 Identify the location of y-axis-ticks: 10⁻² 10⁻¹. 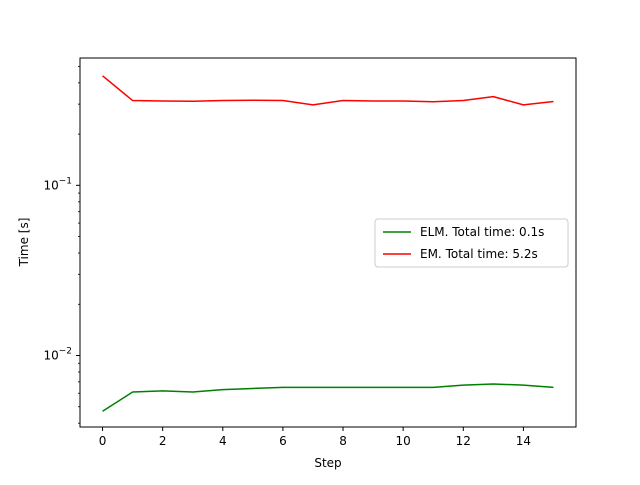
(61, 244).